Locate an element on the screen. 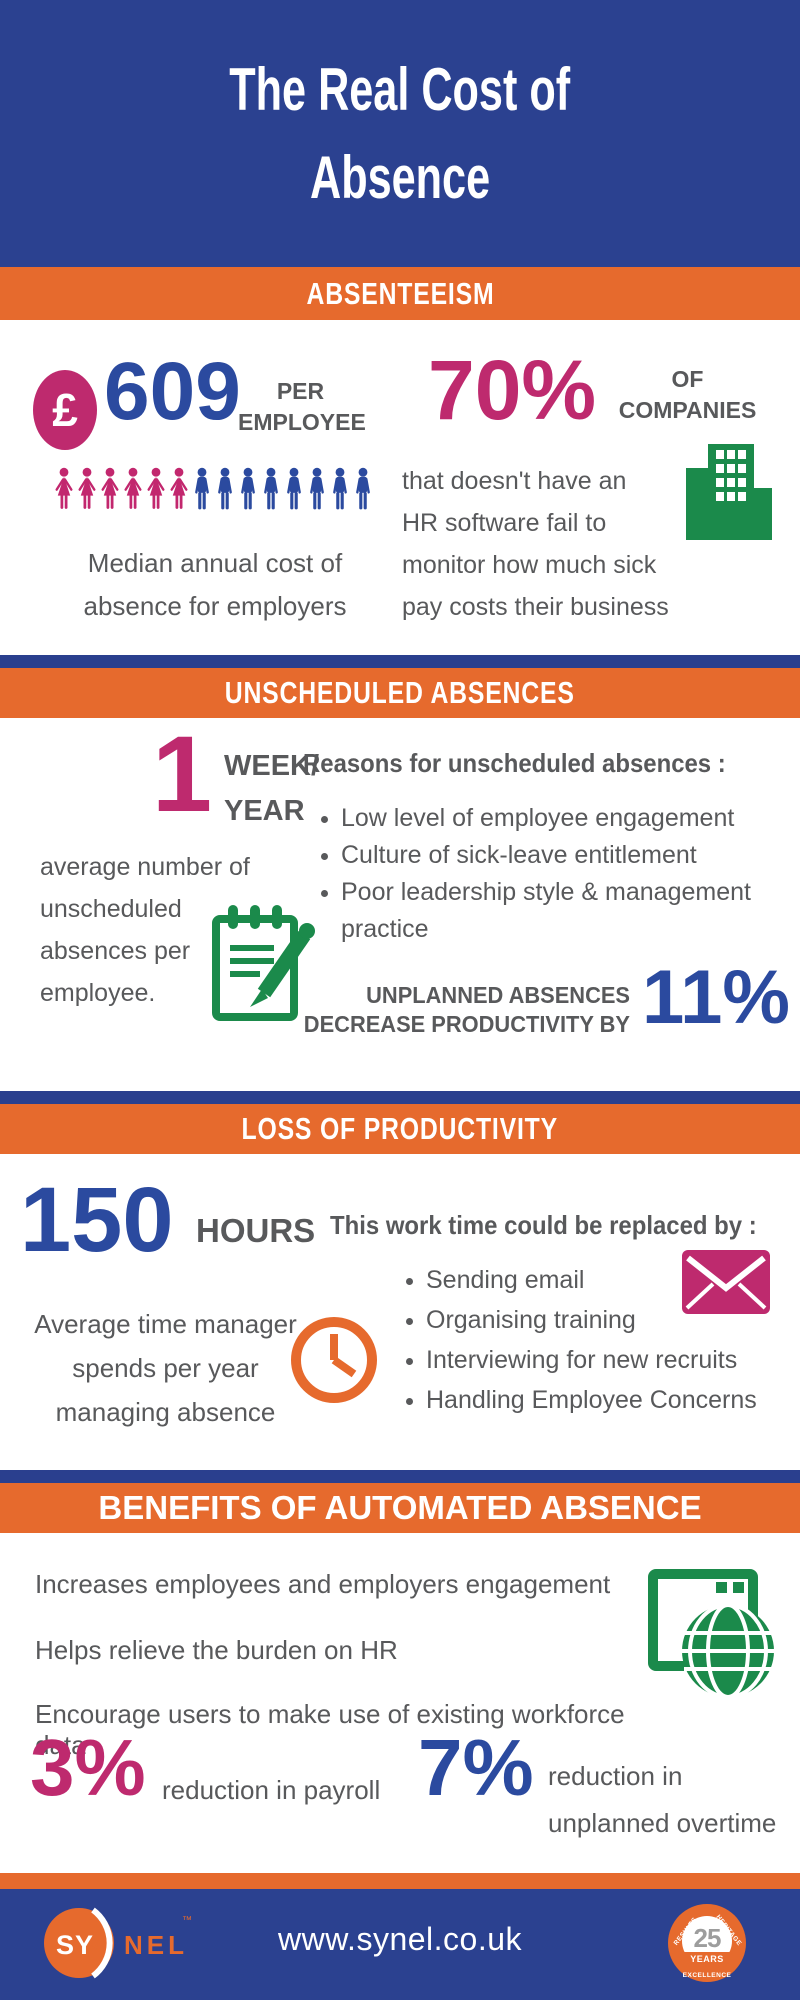 The width and height of the screenshot is (800, 2000). employee-label: EMPLOYEE is located at coordinates (302, 422).